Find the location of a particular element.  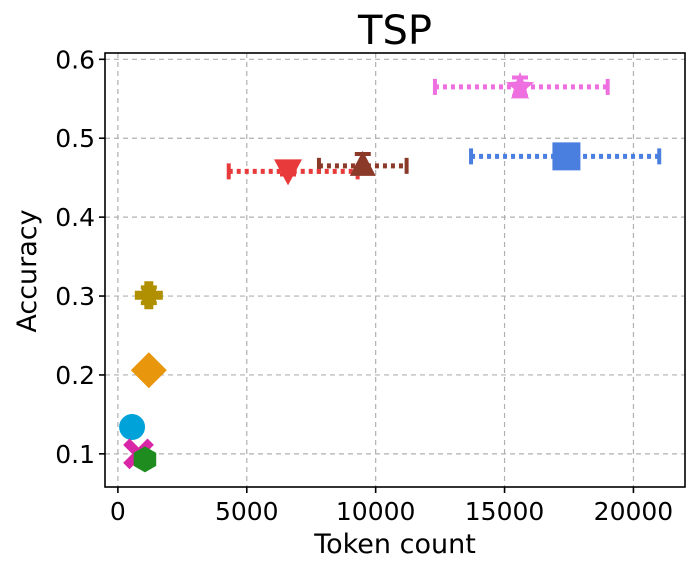

marker-square-blue is located at coordinates (566, 156).